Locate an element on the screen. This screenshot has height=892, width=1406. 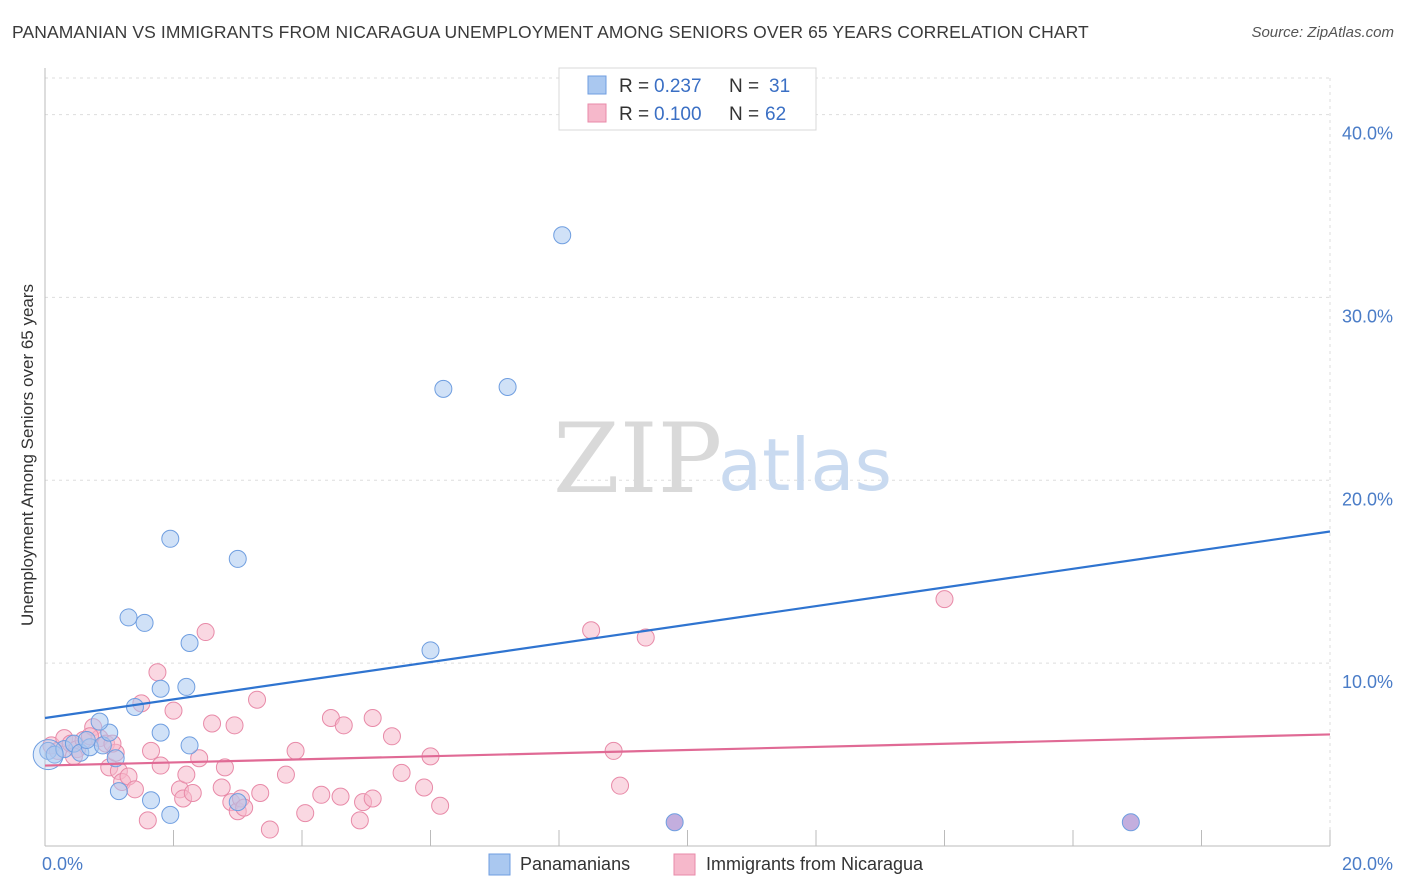
bottom-legend-swatch-panamanians is located at coordinates (499, 864).